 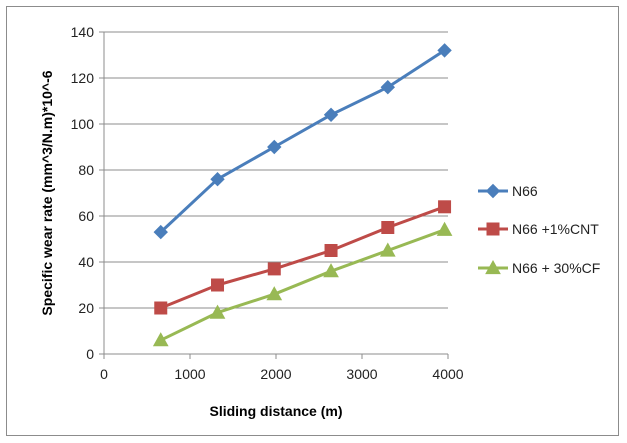 I want to click on legend-item-3: N66 + 30%CF, so click(x=539, y=267).